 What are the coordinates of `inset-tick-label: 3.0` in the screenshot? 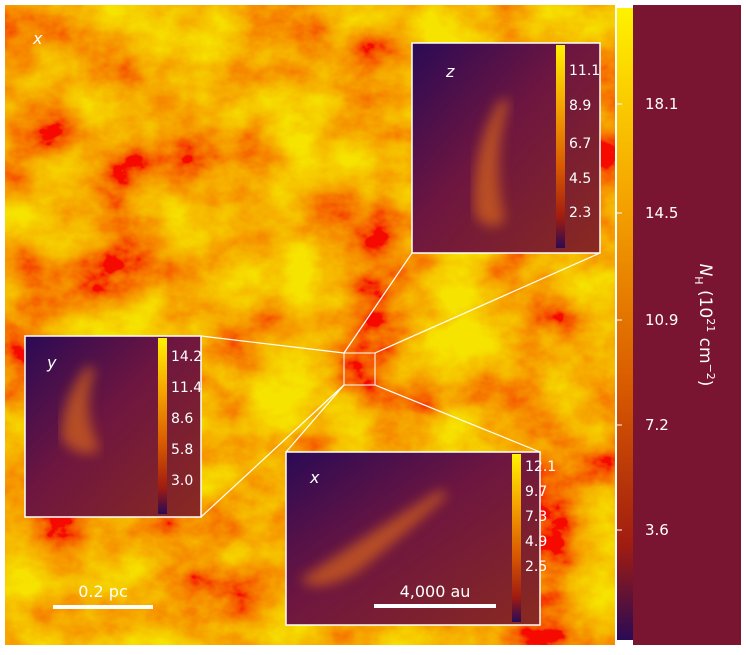 It's located at (182, 481).